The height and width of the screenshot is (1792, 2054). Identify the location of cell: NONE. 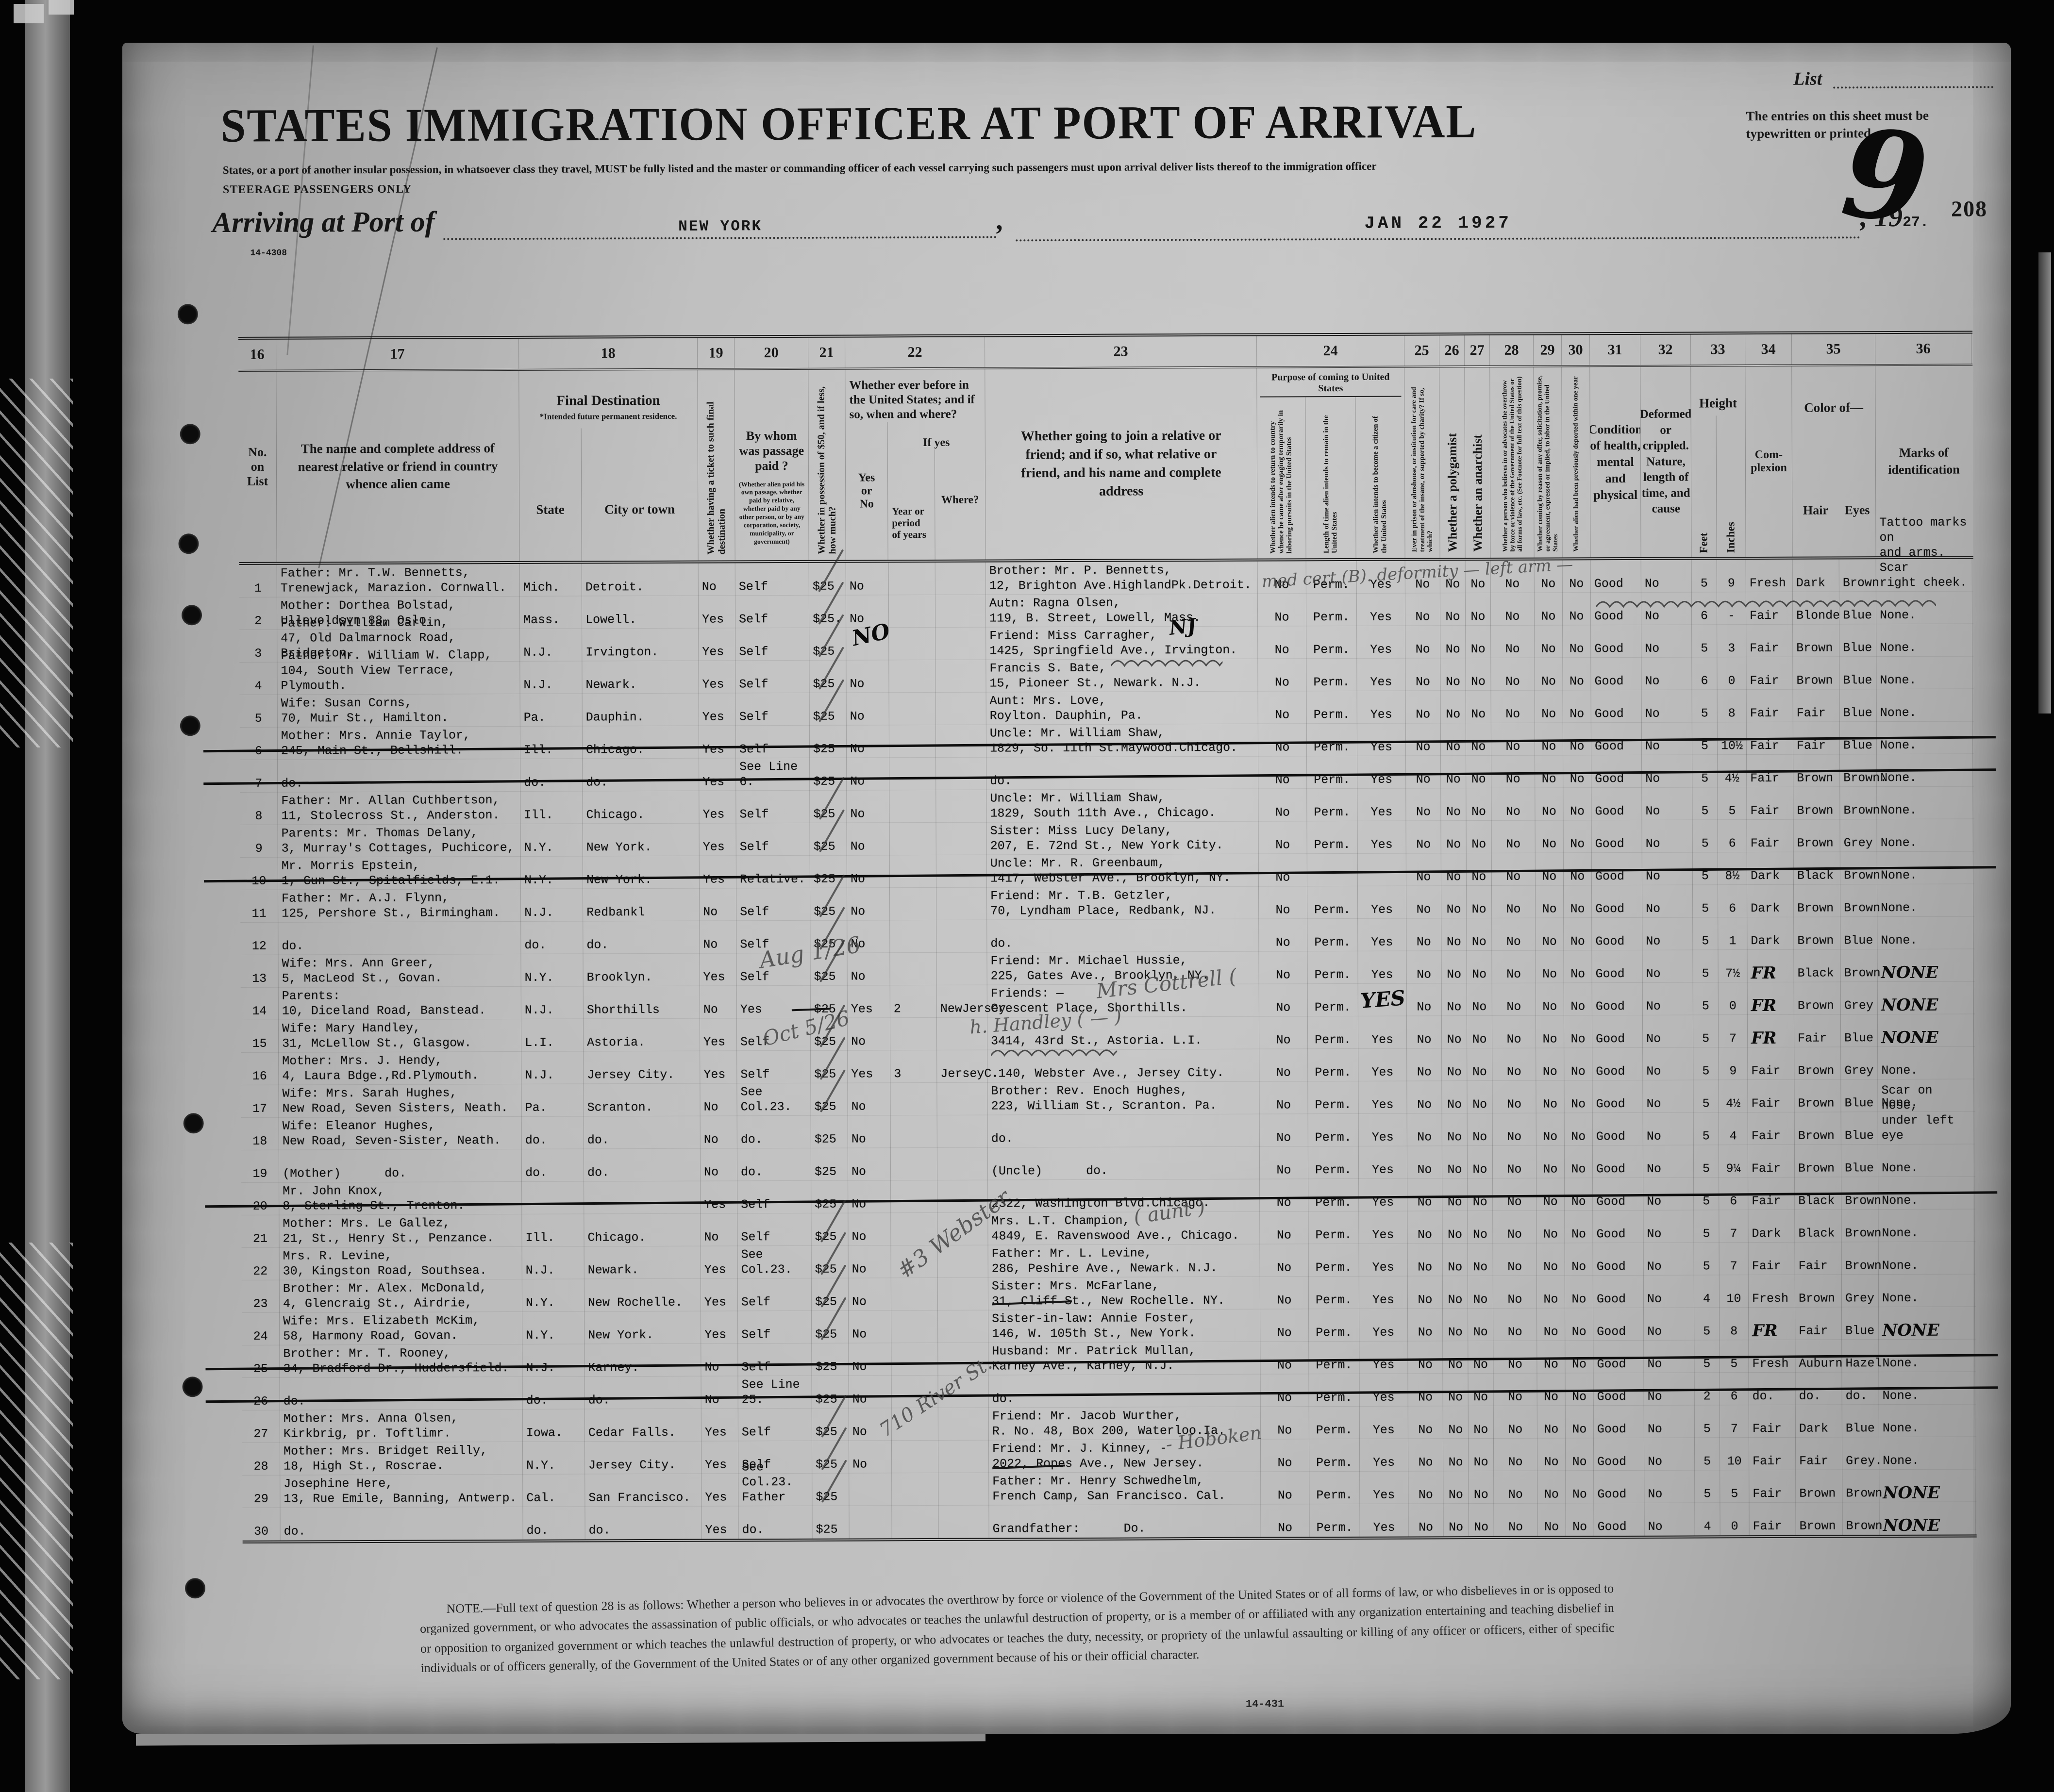
(1928, 1486).